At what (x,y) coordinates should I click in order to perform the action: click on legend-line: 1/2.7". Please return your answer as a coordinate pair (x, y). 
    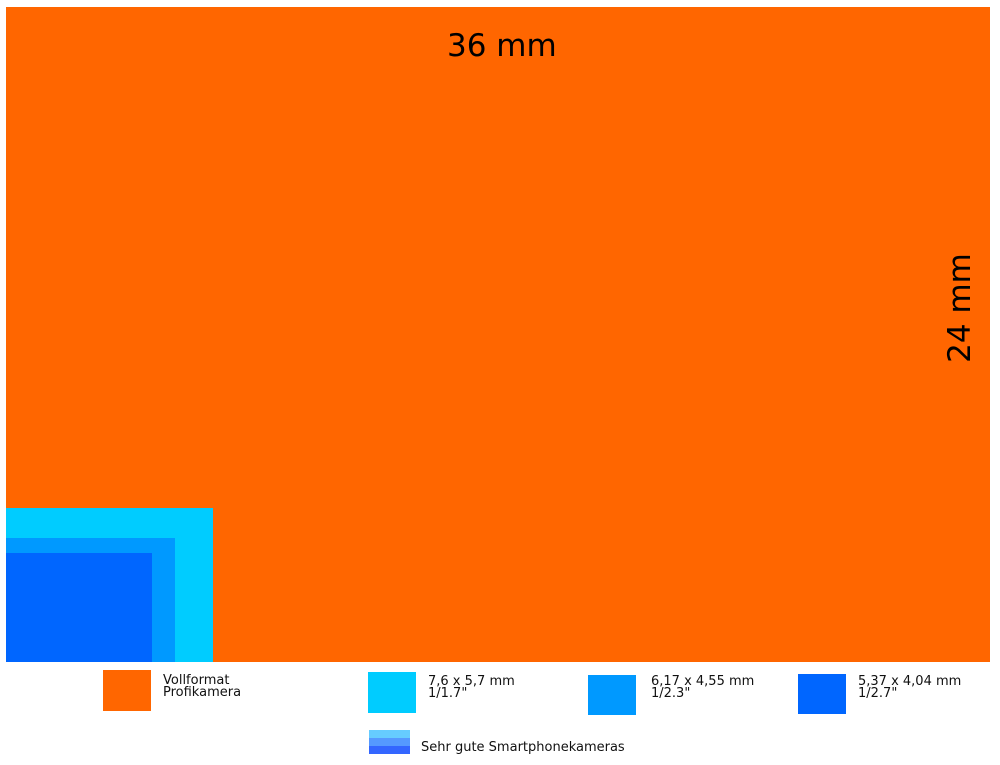
    Looking at the image, I should click on (878, 693).